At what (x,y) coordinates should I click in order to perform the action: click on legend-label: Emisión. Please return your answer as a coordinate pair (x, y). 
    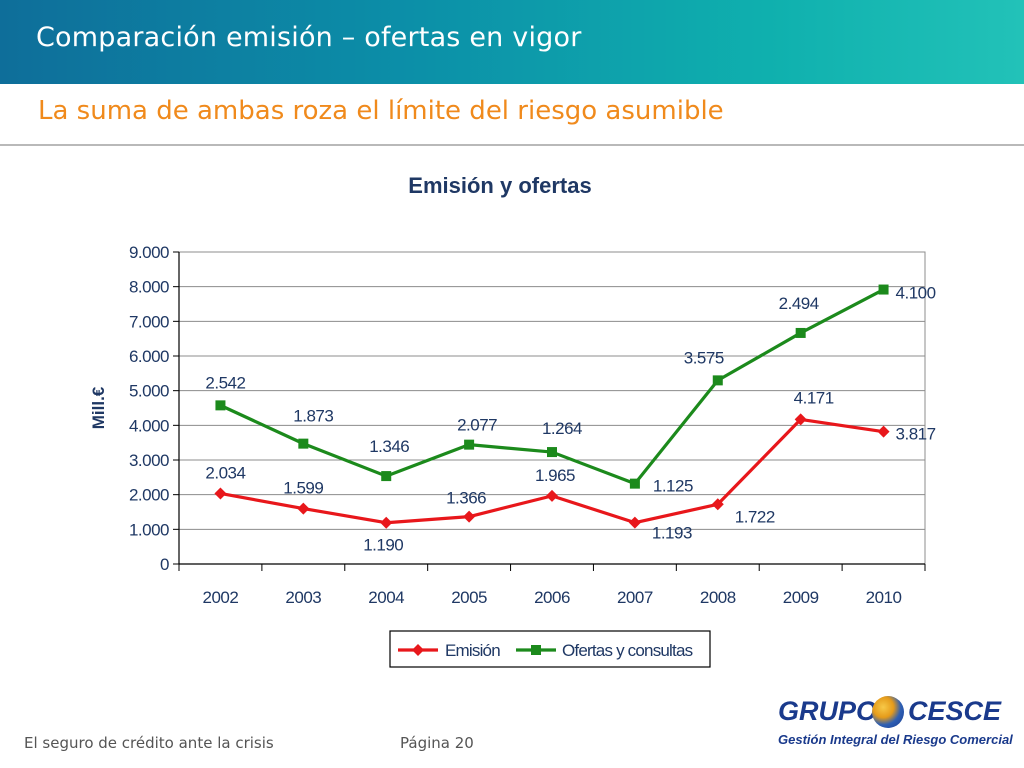
    Looking at the image, I should click on (472, 650).